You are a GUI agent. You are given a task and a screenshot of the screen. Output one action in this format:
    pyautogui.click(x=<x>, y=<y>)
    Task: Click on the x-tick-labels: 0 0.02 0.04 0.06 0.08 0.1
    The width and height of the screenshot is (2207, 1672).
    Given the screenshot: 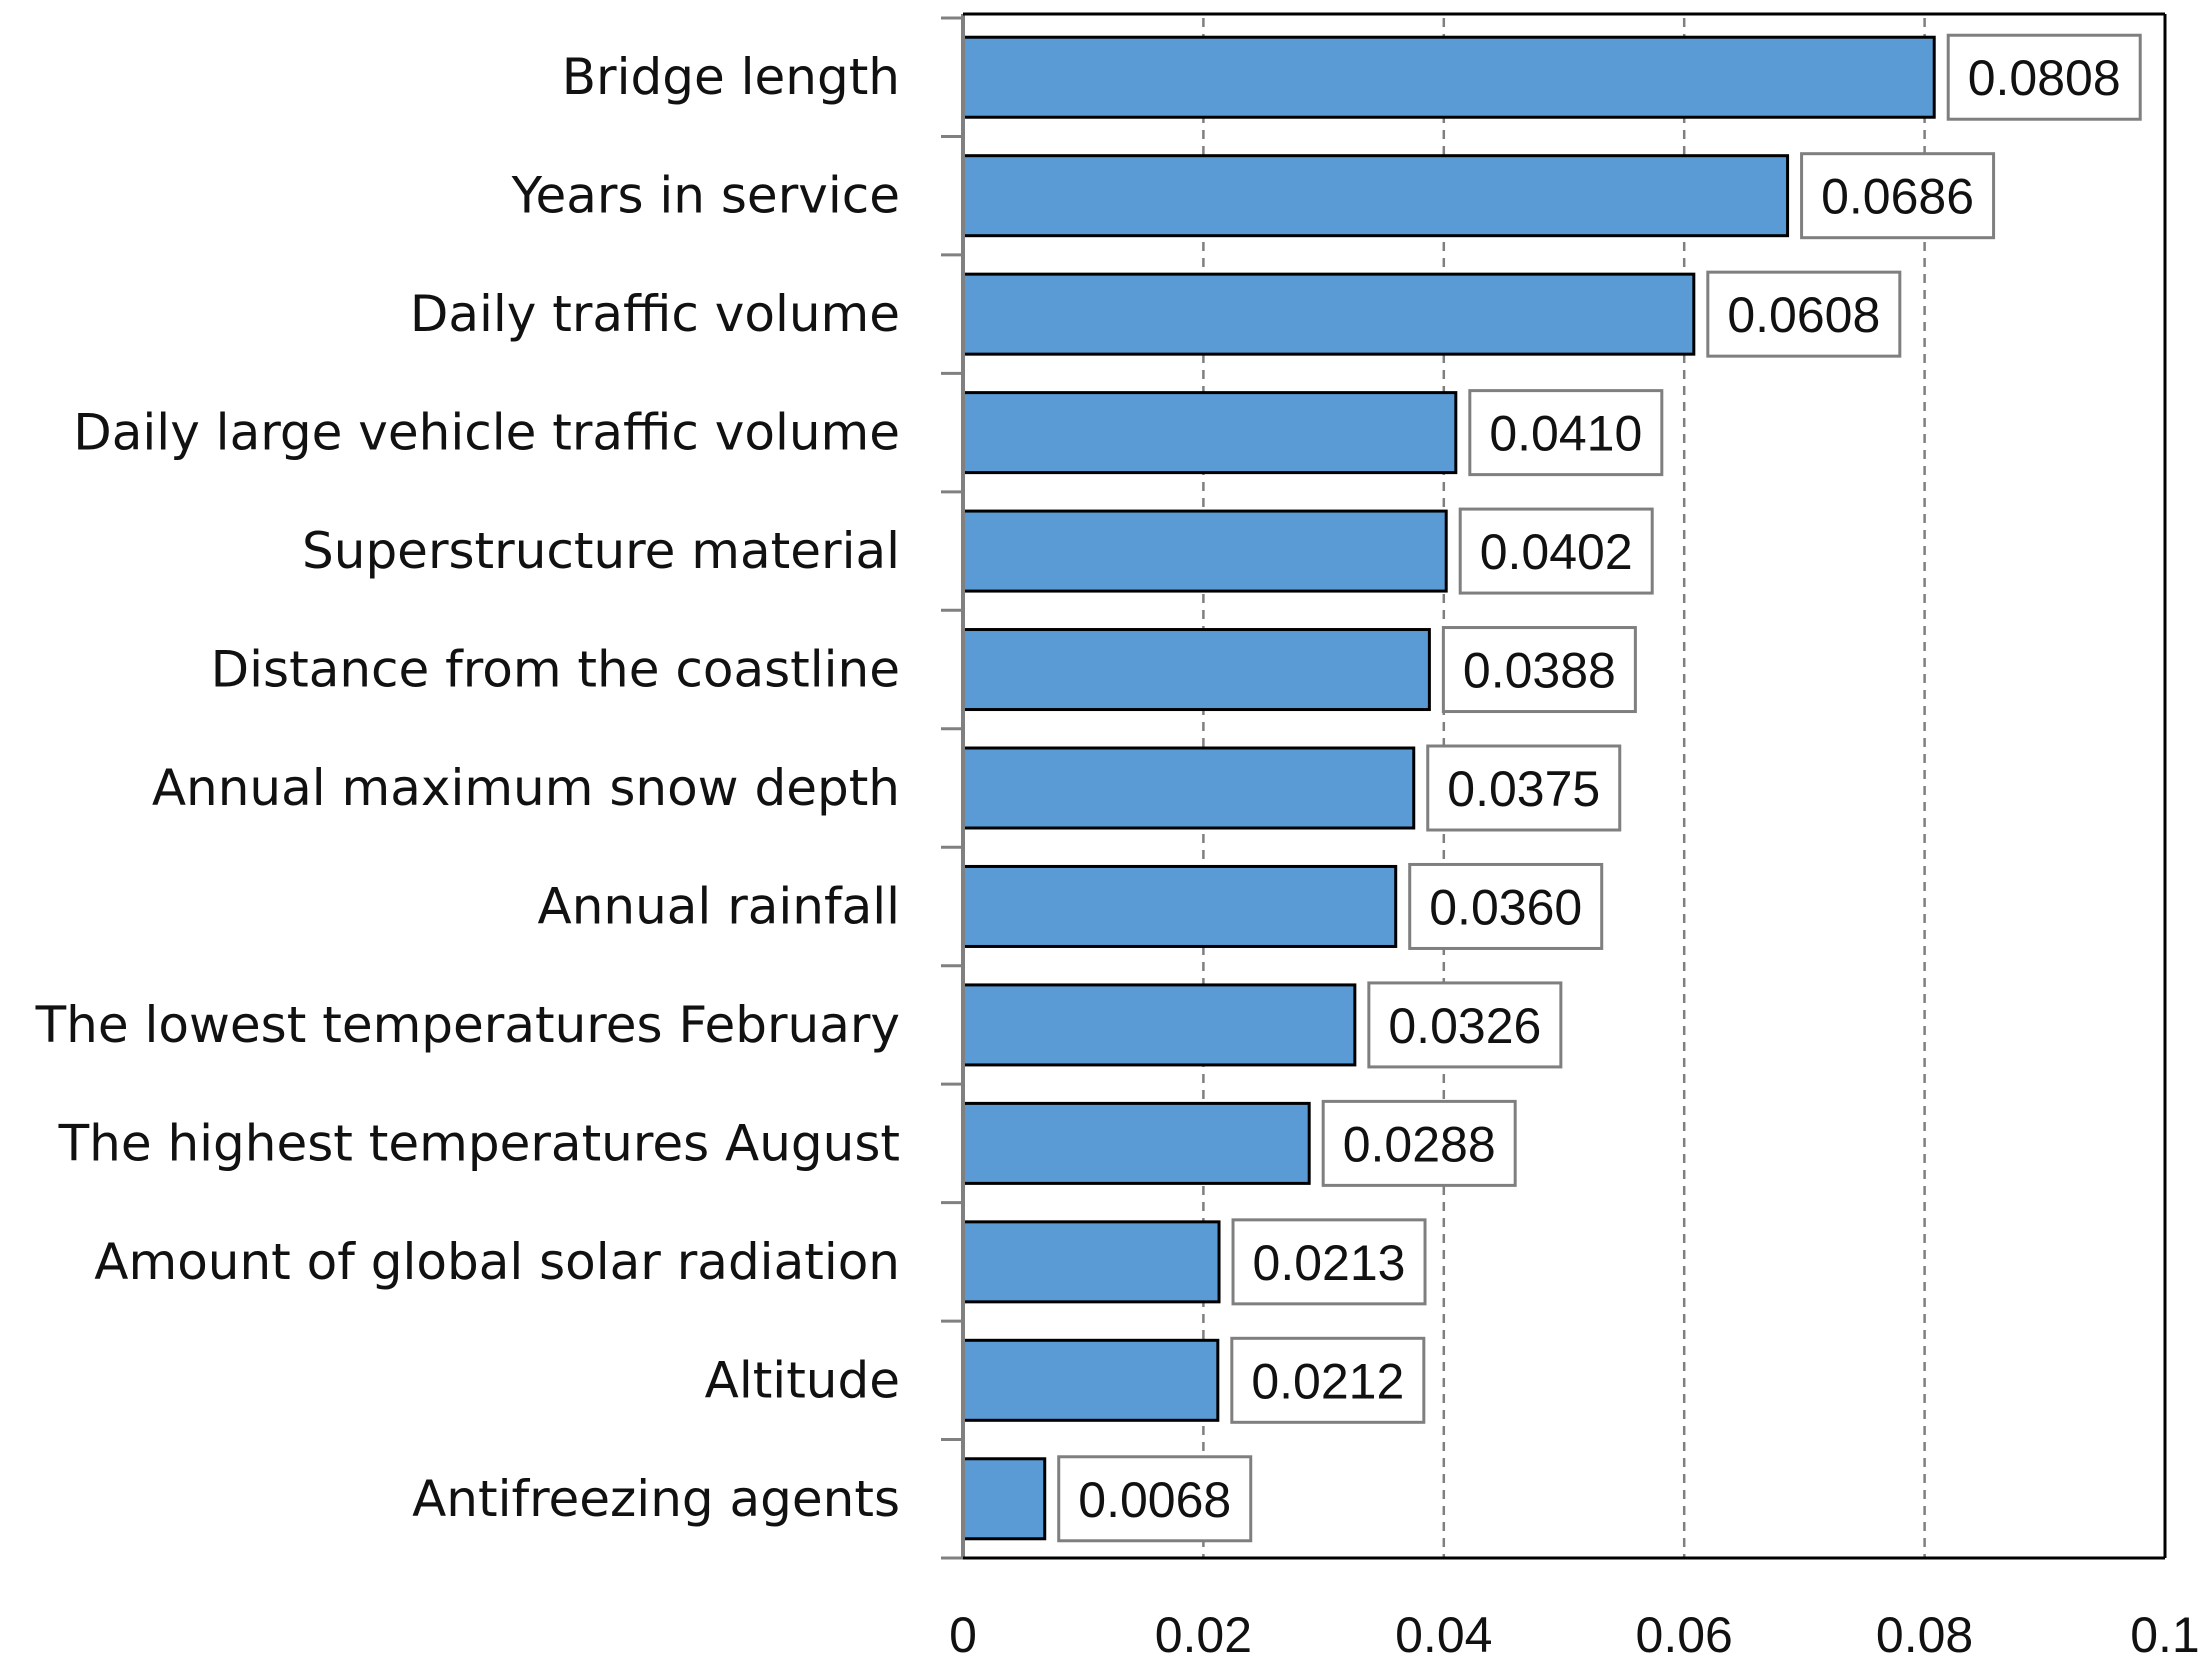 What is the action you would take?
    pyautogui.click(x=1574, y=1635)
    